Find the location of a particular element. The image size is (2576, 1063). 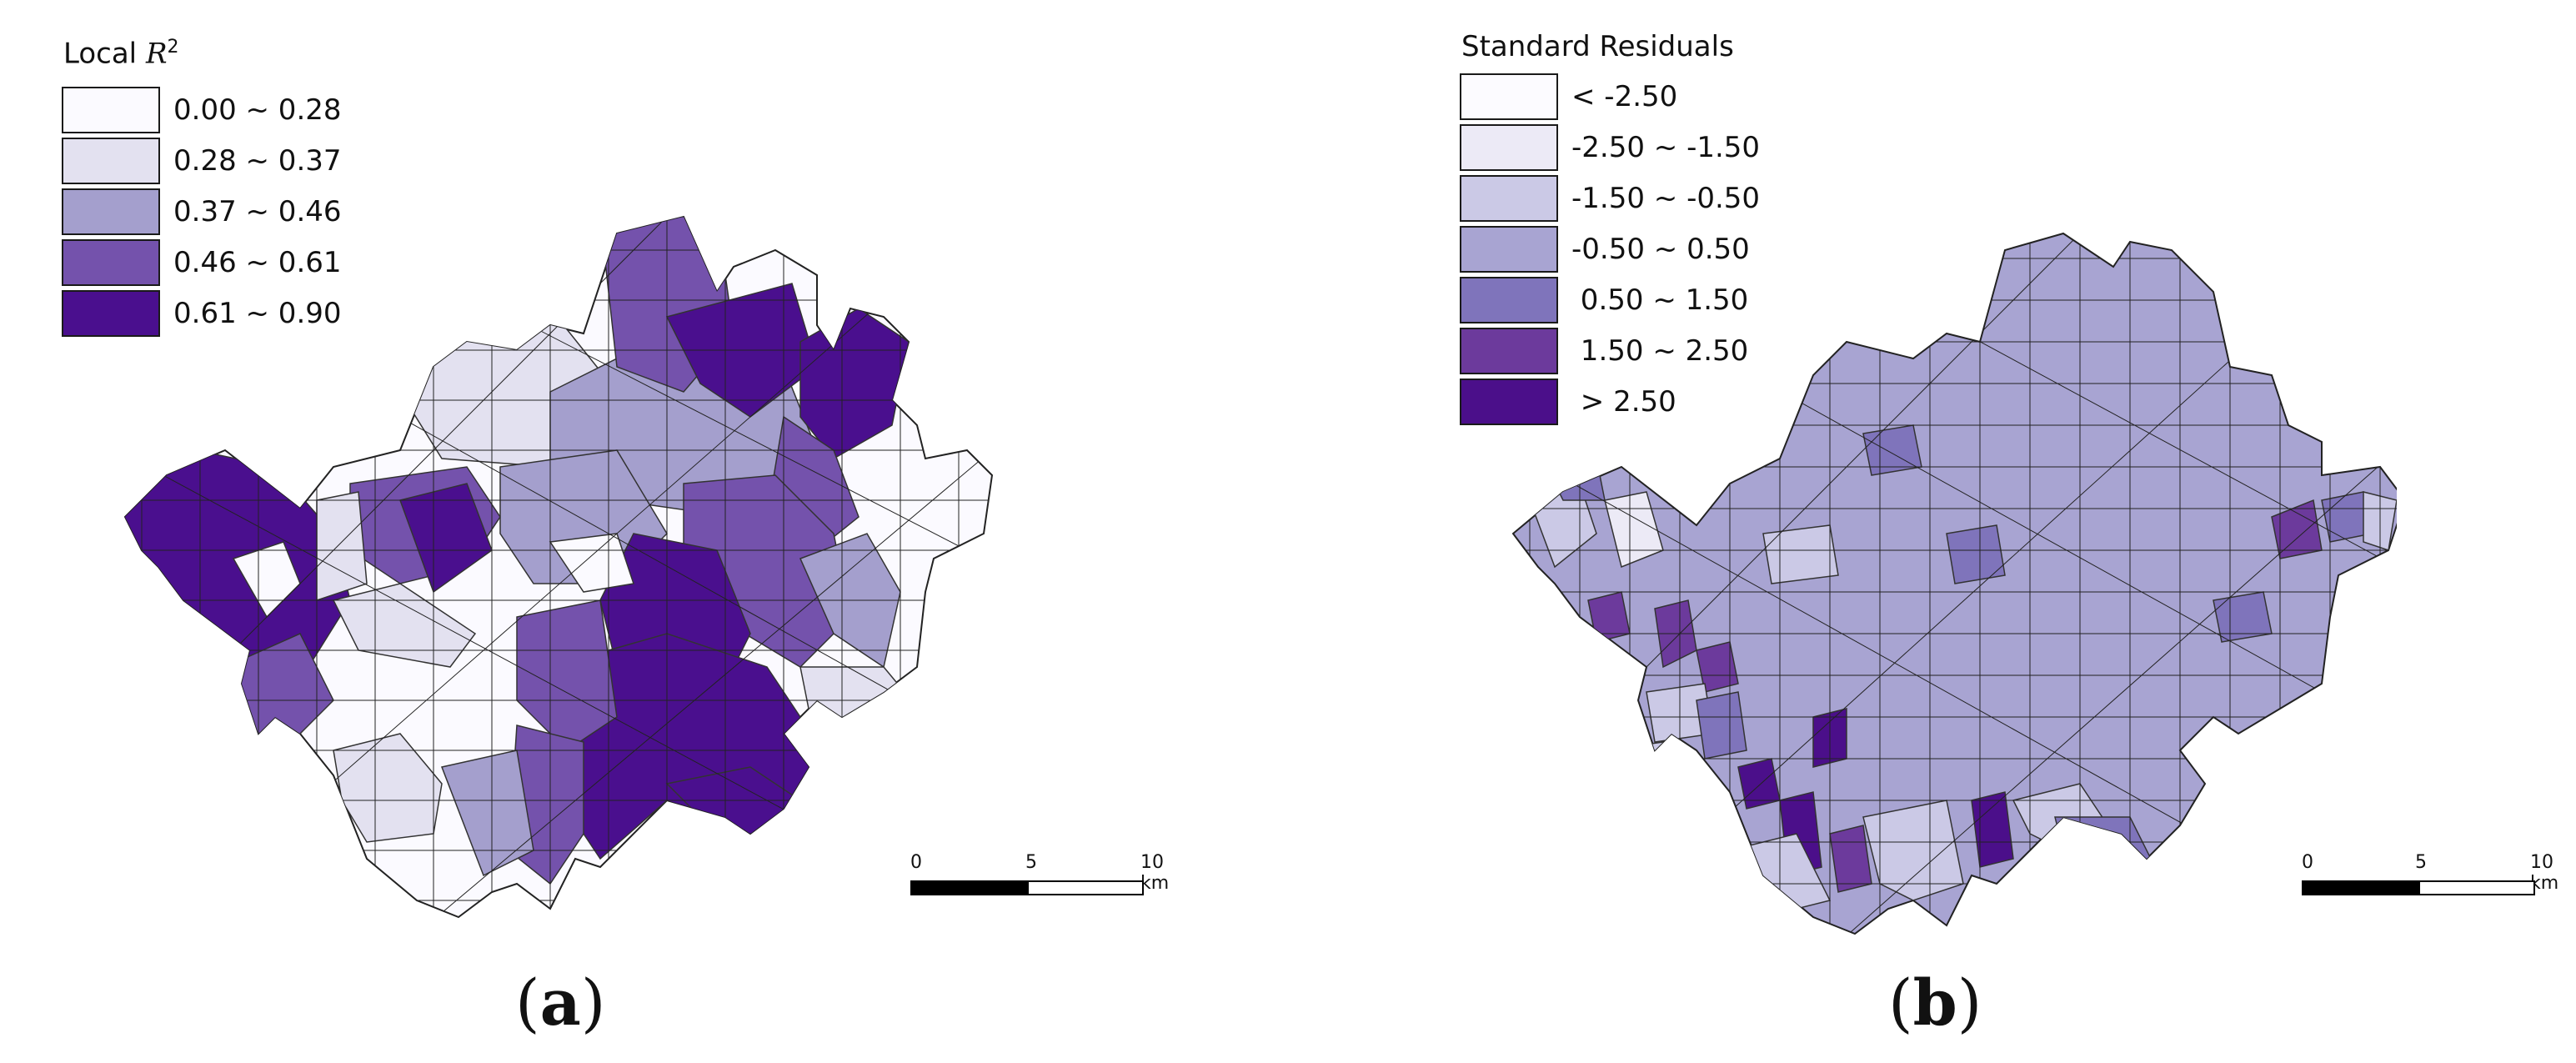

legend-title-standard-residuals: Standard Residuals is located at coordinates (1597, 46).